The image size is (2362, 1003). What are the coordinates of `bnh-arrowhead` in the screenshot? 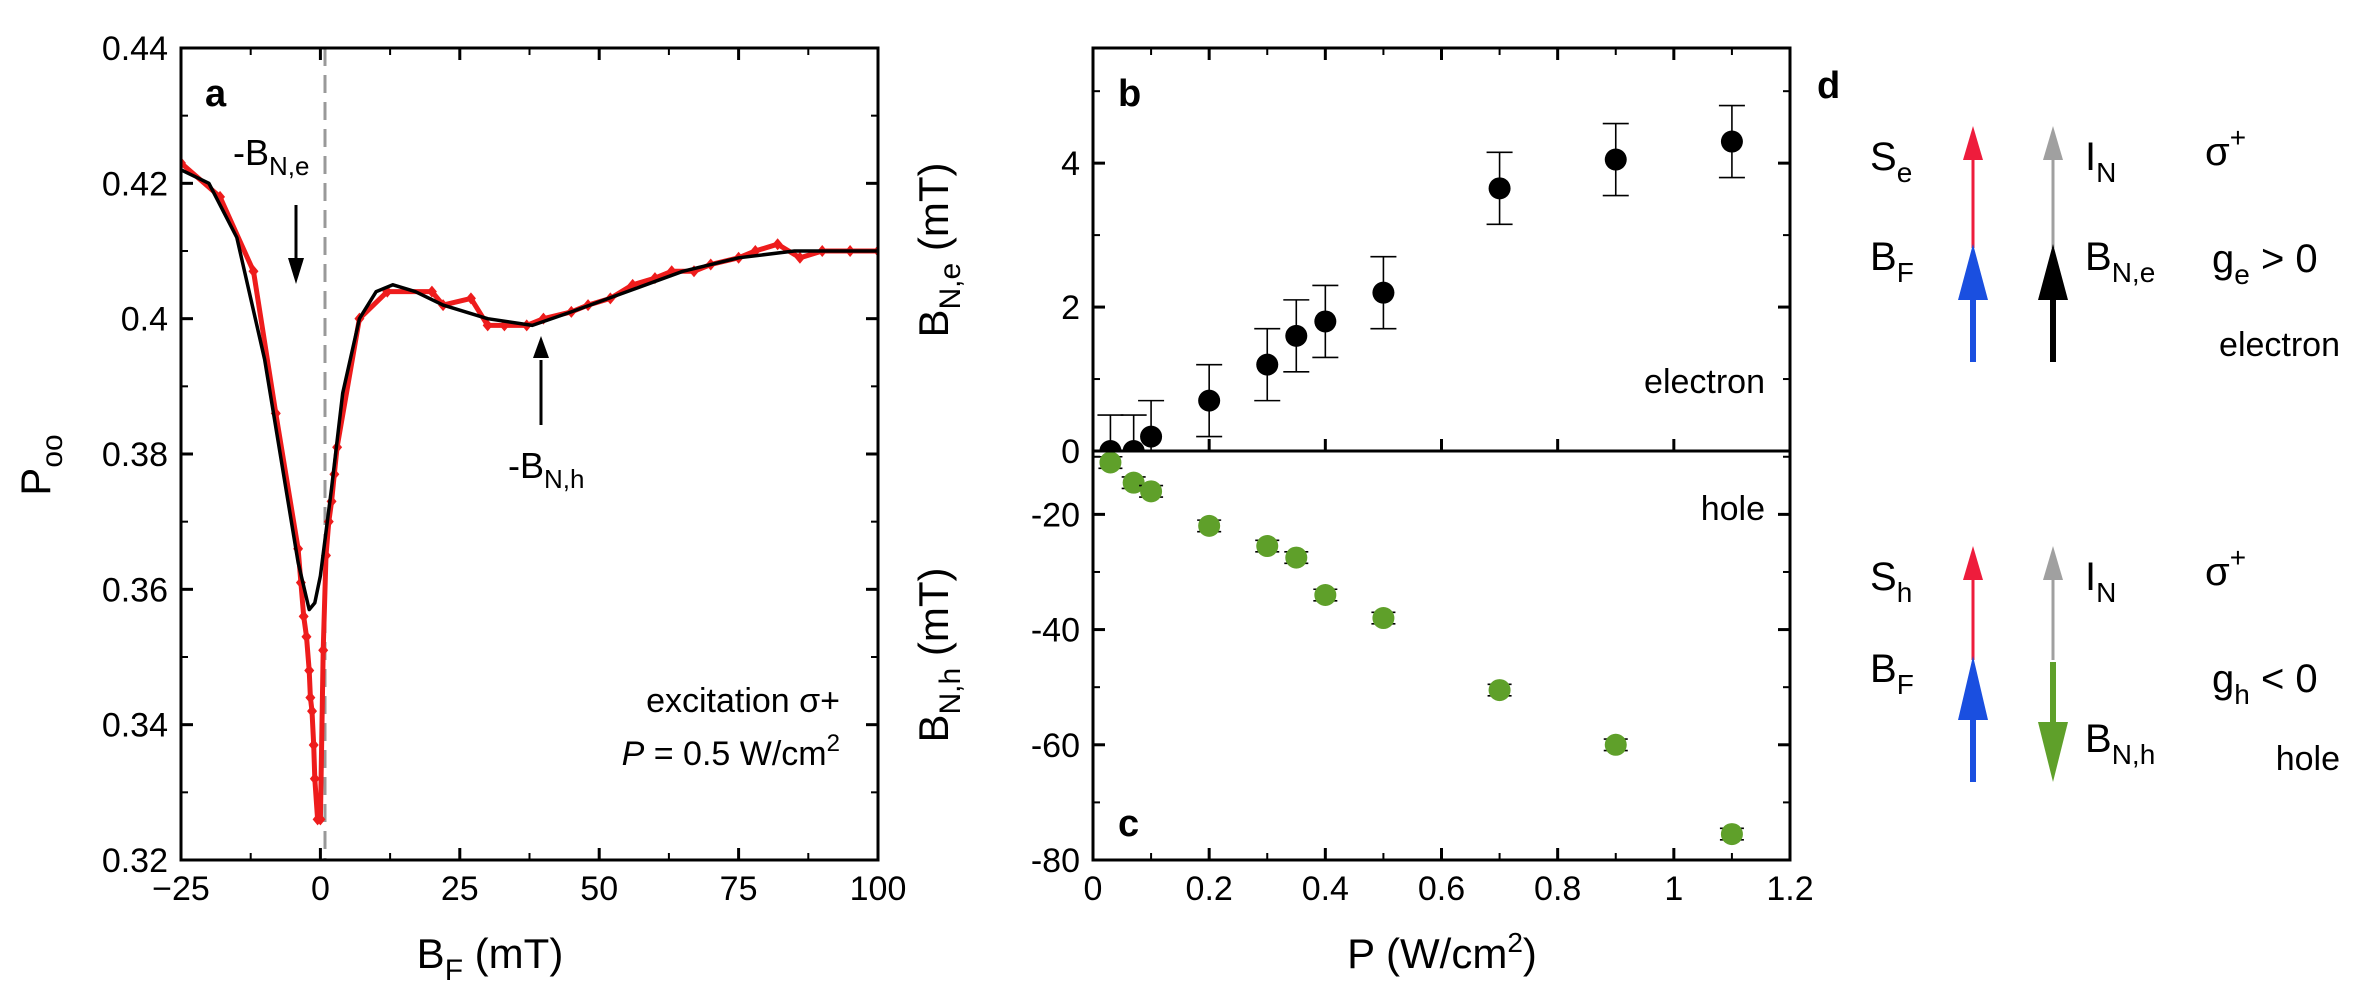 It's located at (541, 347).